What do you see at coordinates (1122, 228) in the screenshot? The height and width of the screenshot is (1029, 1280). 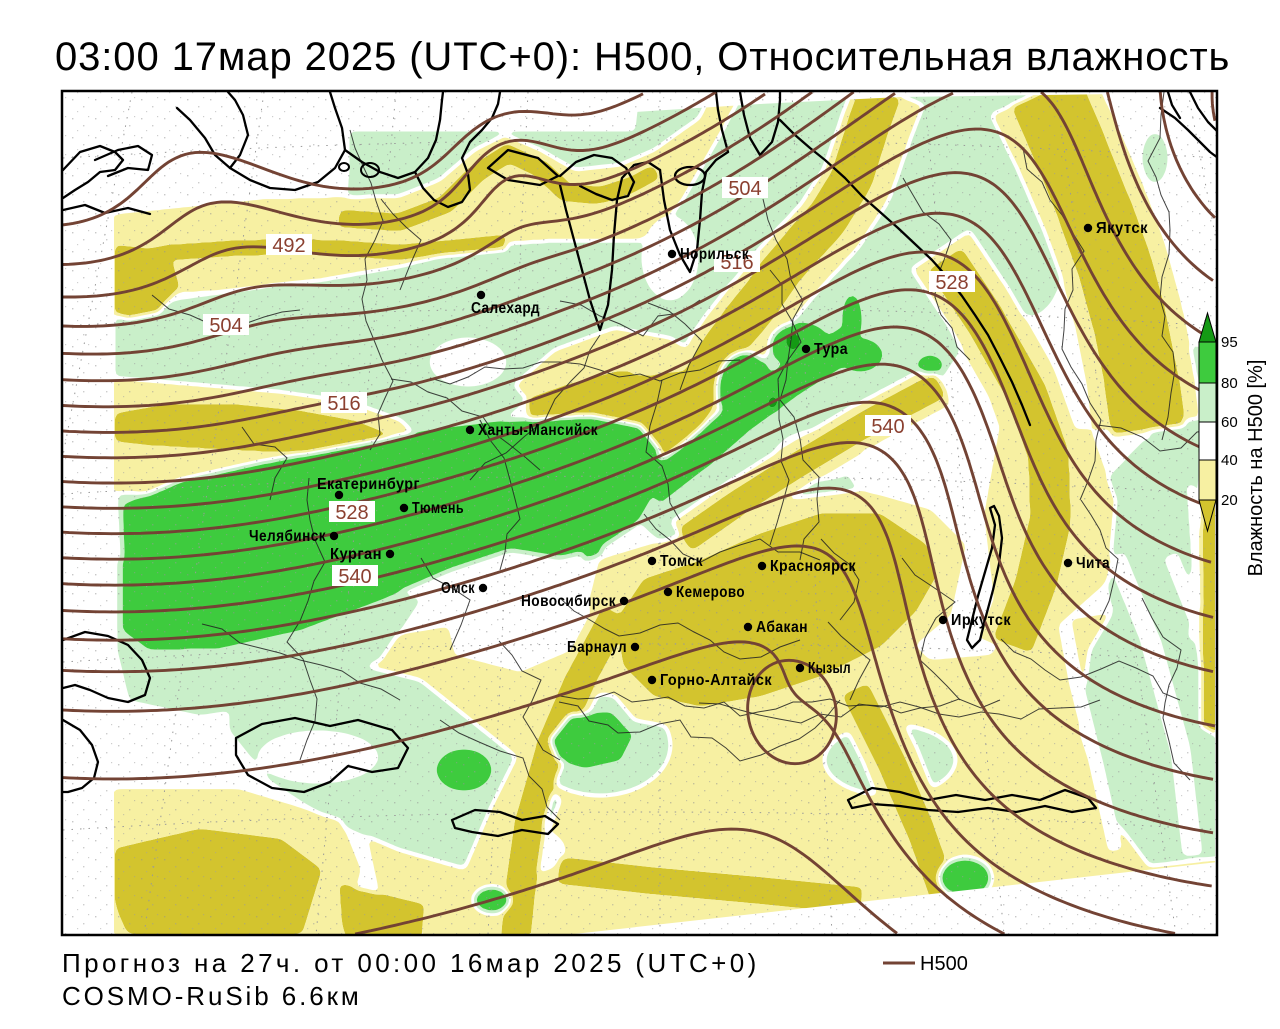 I see `svg-text: Якутск` at bounding box center [1122, 228].